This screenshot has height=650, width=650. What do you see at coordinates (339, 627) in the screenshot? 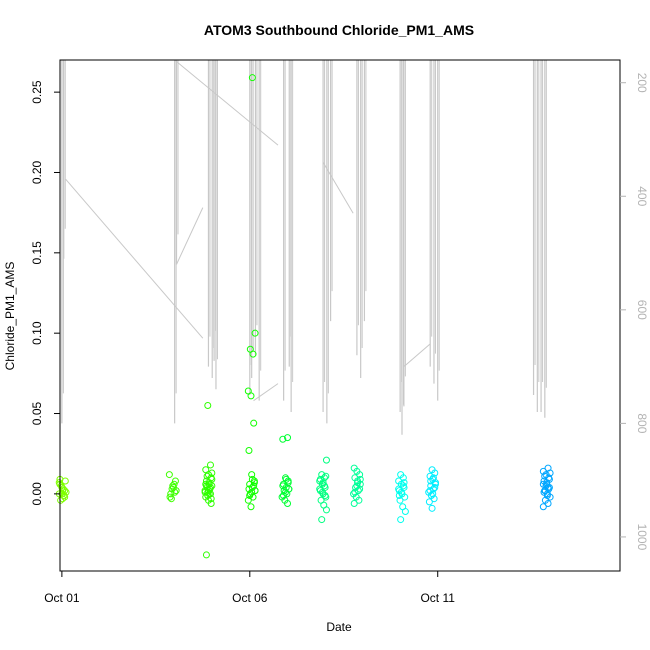
I see `x-axis-label: Date` at bounding box center [339, 627].